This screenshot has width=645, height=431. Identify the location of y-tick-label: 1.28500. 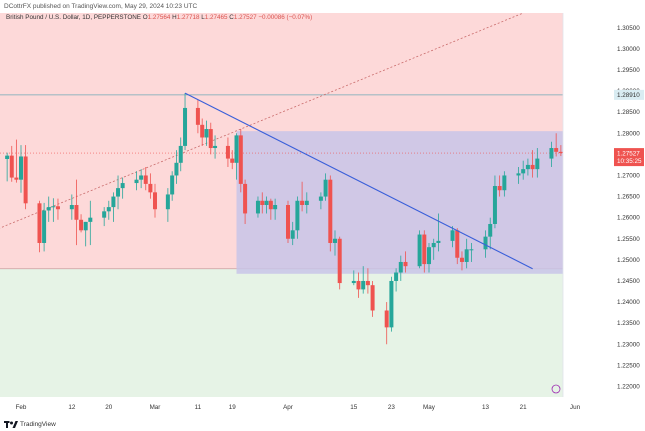
(628, 112).